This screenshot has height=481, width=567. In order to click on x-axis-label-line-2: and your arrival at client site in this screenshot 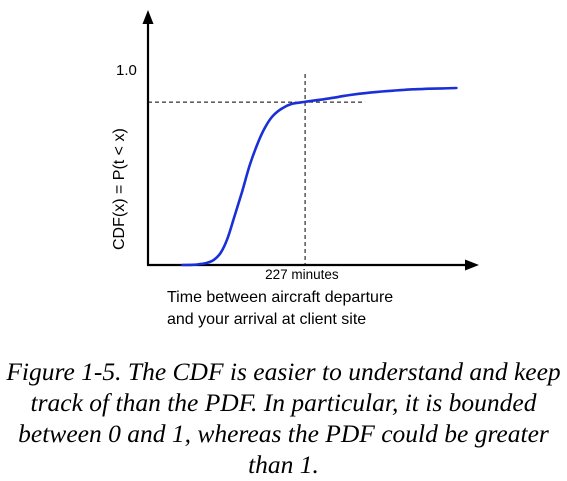, I will do `click(266, 319)`.